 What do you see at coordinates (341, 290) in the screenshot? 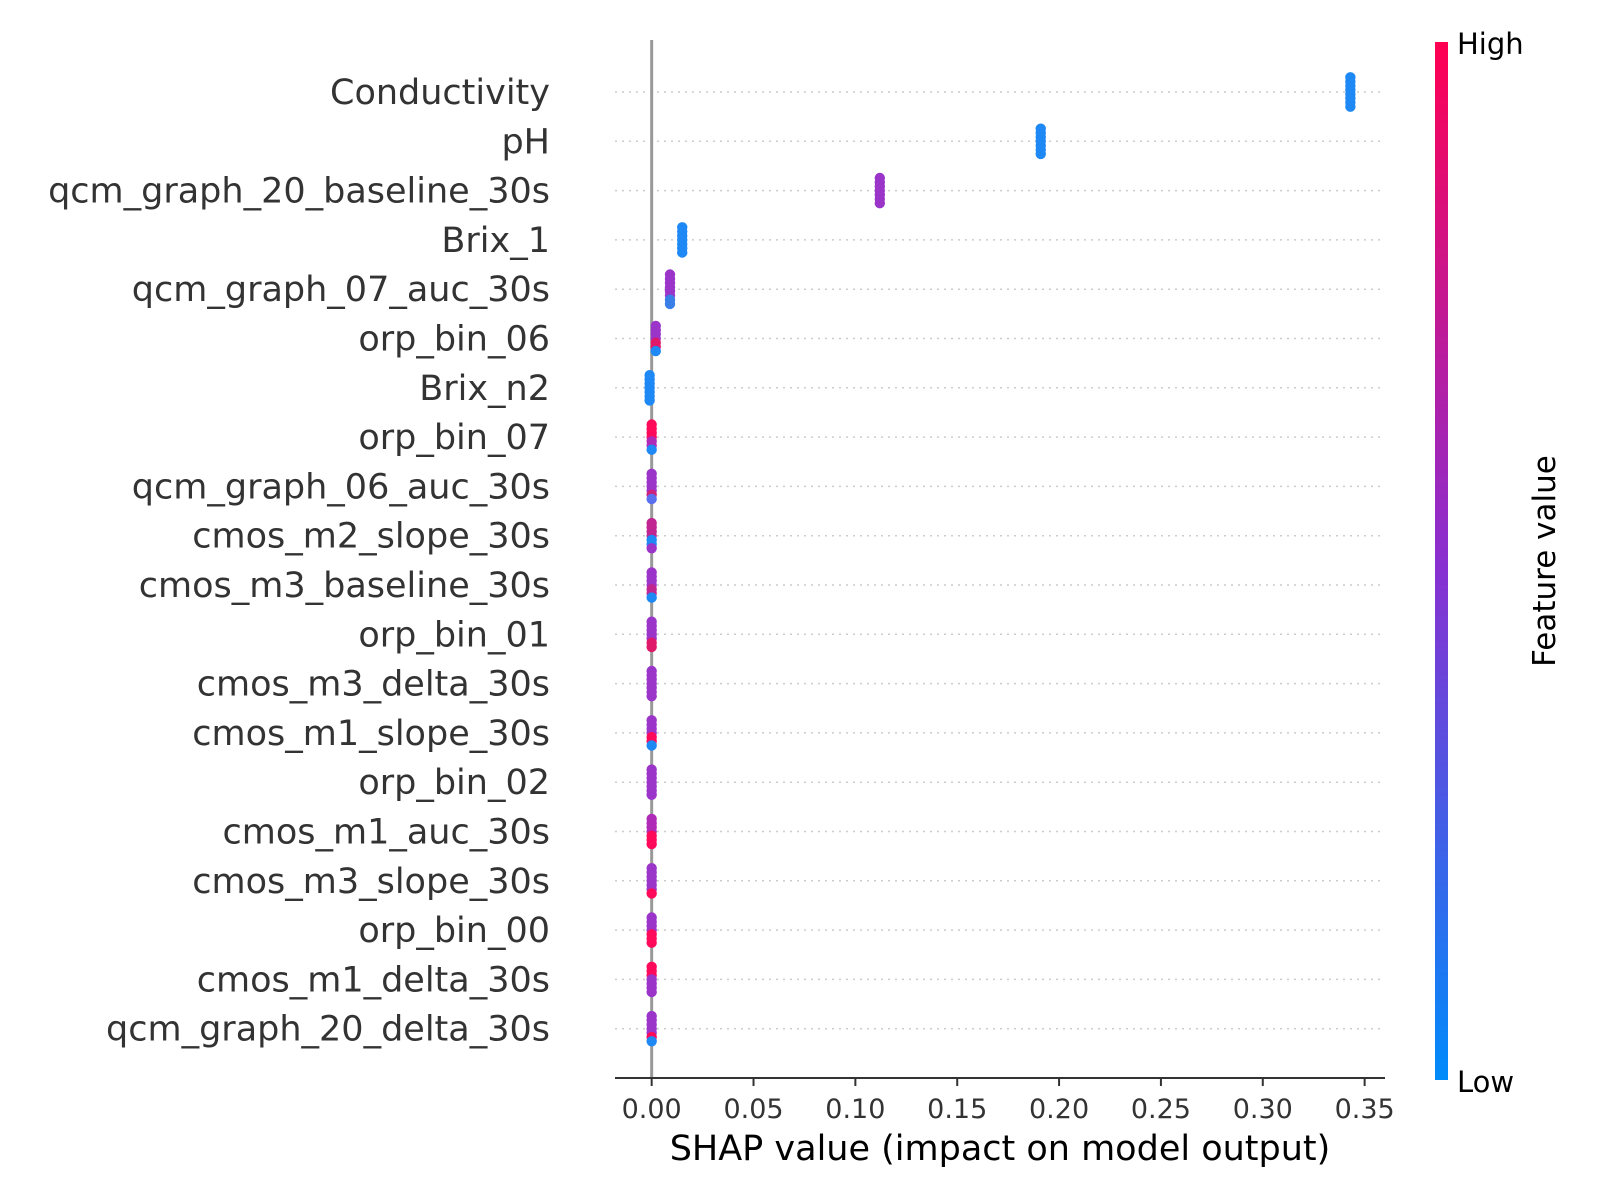
I see `feature-label: qcm_graph_07_auc_30s` at bounding box center [341, 290].